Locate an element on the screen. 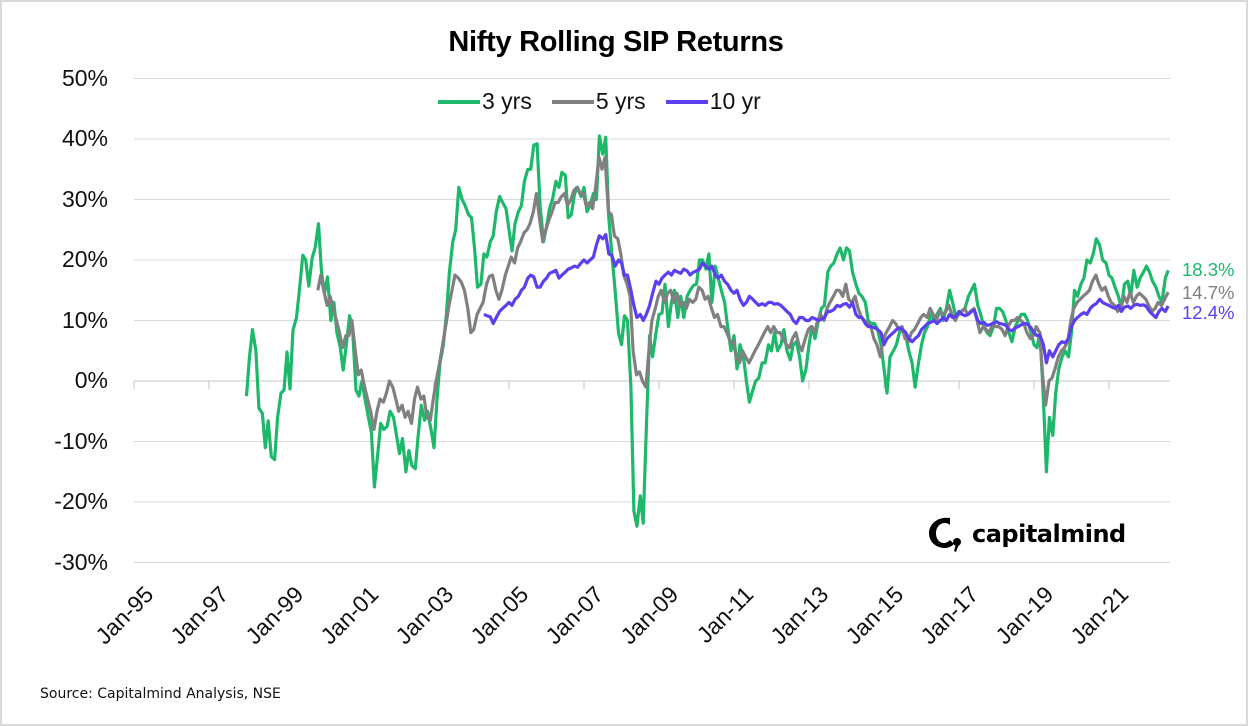 The width and height of the screenshot is (1248, 726). capitalmind-logo: capitalmind is located at coordinates (1026, 534).